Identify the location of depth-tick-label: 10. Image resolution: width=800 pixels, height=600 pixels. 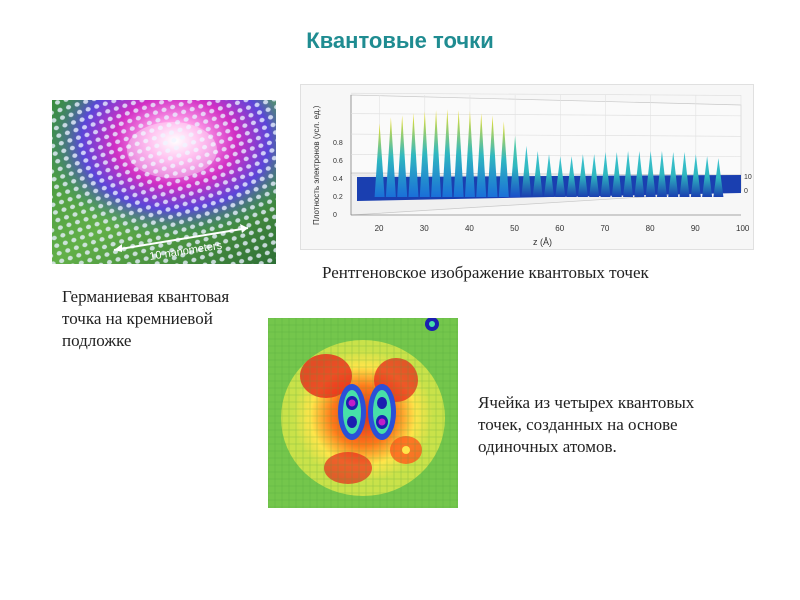
(748, 177).